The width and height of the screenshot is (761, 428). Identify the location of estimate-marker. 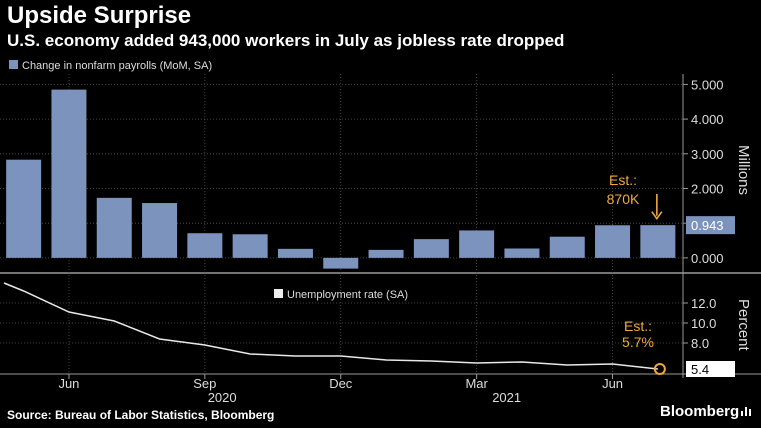
(659, 369).